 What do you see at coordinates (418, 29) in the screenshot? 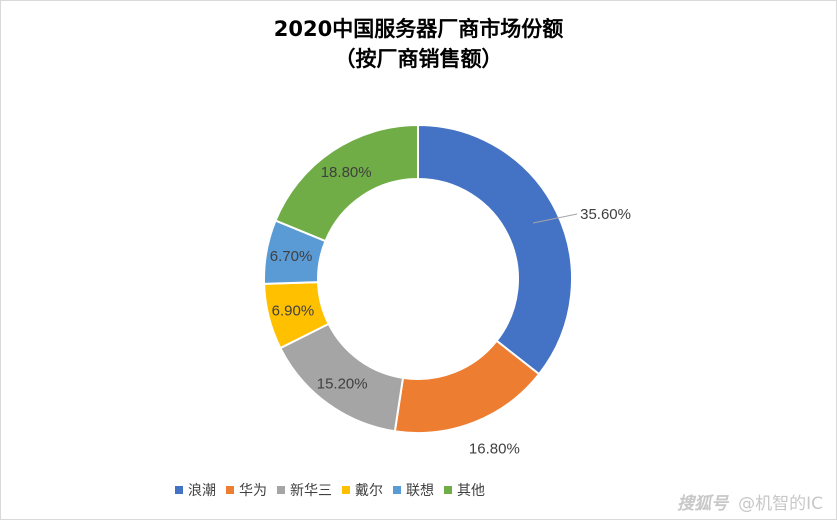
I see `chart-title-line-1: 2020中国服务器厂商市场份额` at bounding box center [418, 29].